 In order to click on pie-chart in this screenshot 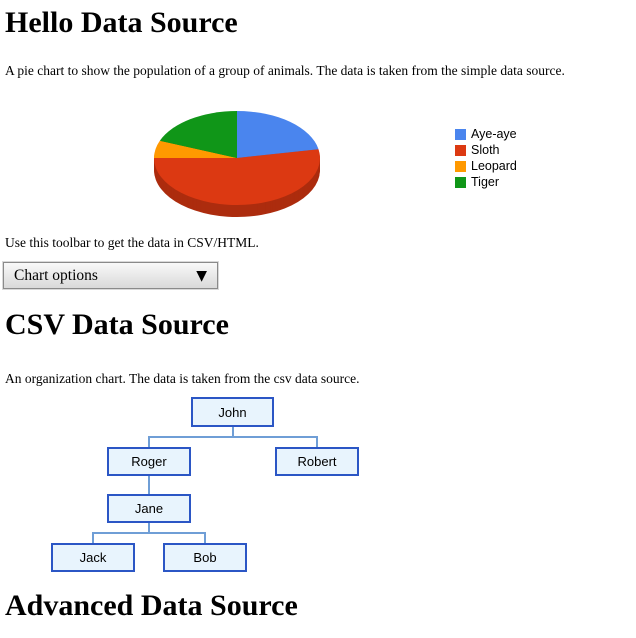, I will do `click(240, 168)`.